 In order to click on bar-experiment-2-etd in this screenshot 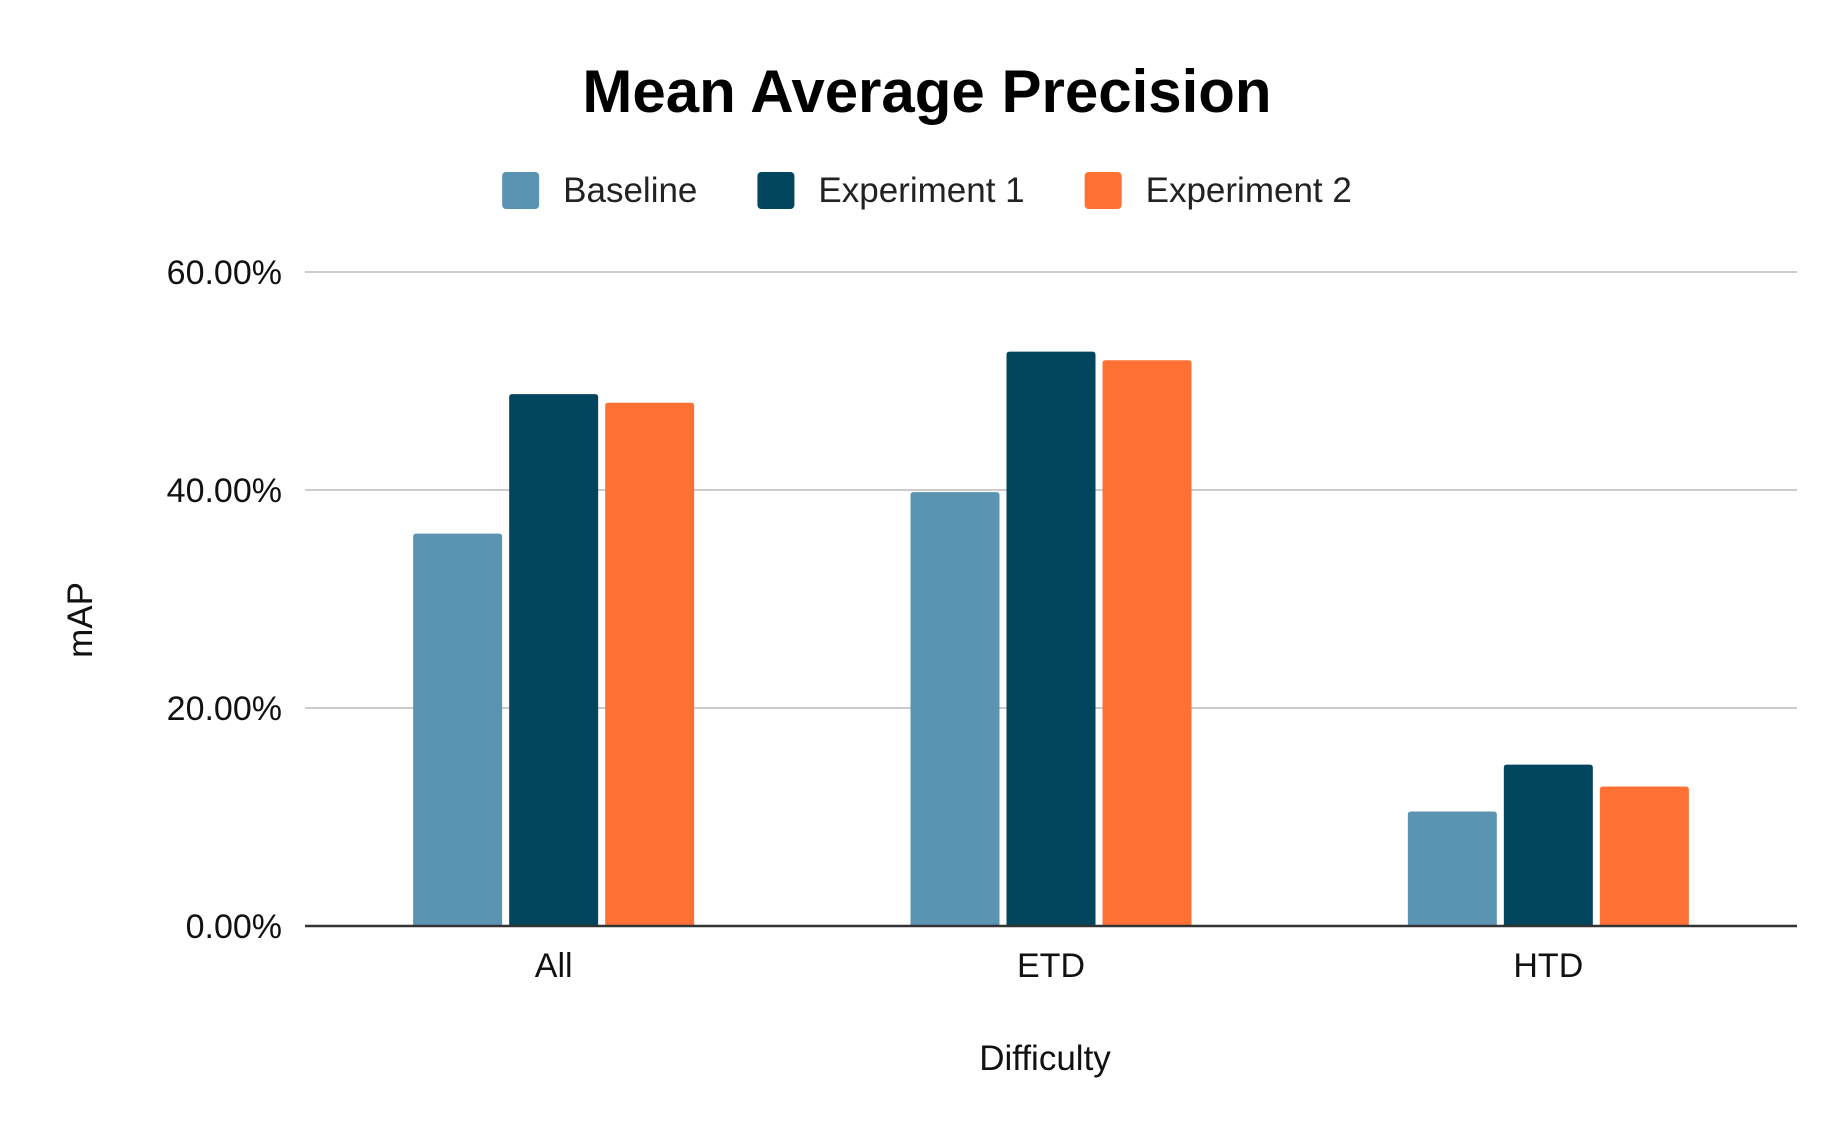, I will do `click(1147, 643)`.